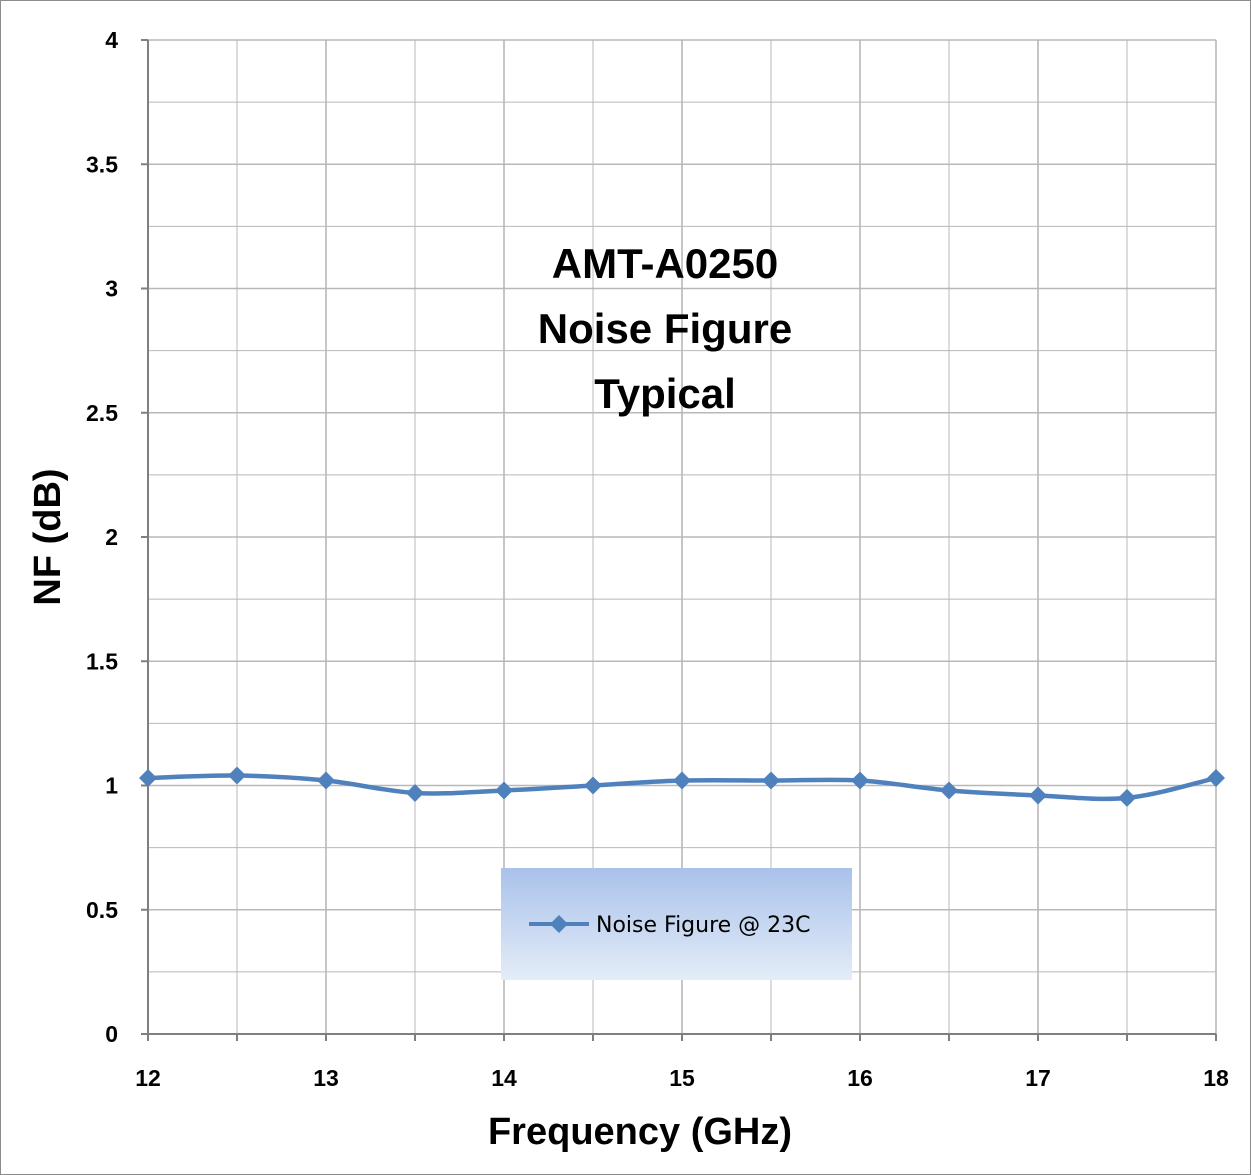 The image size is (1251, 1175). I want to click on x-tick-label: 16, so click(860, 1078).